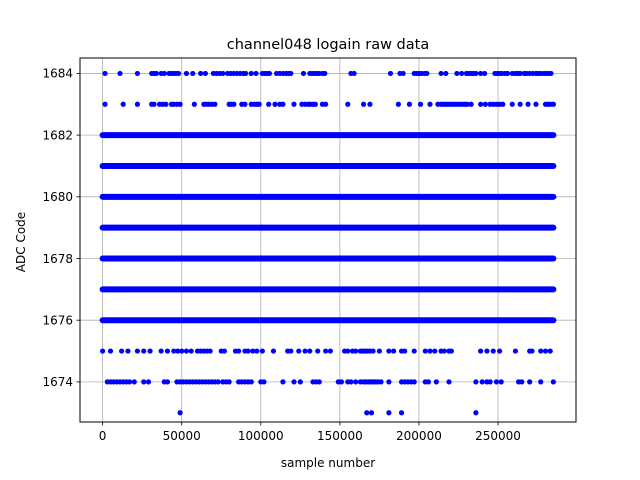  Describe the element at coordinates (340, 436) in the screenshot. I see `x-tick-label: 150000` at that location.